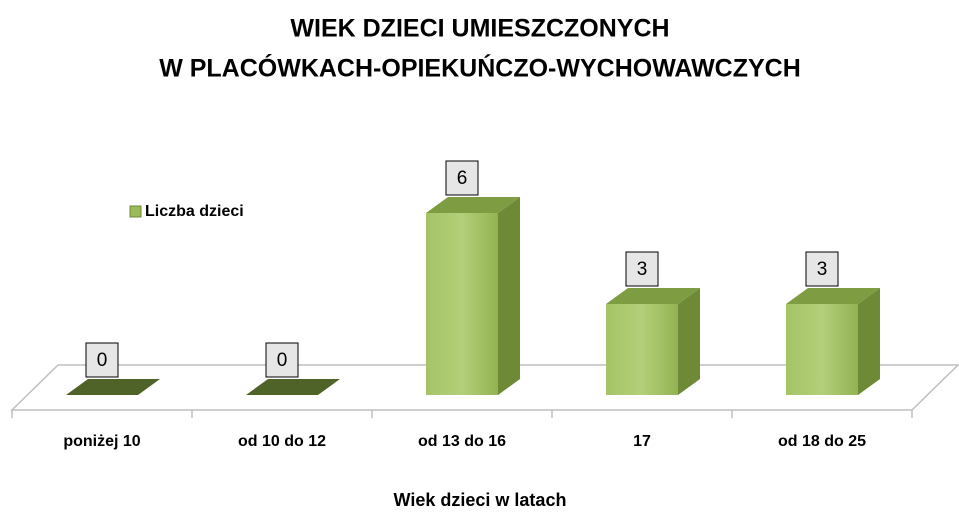 This screenshot has width=959, height=514. What do you see at coordinates (642, 441) in the screenshot?
I see `x-tick-label: 17` at bounding box center [642, 441].